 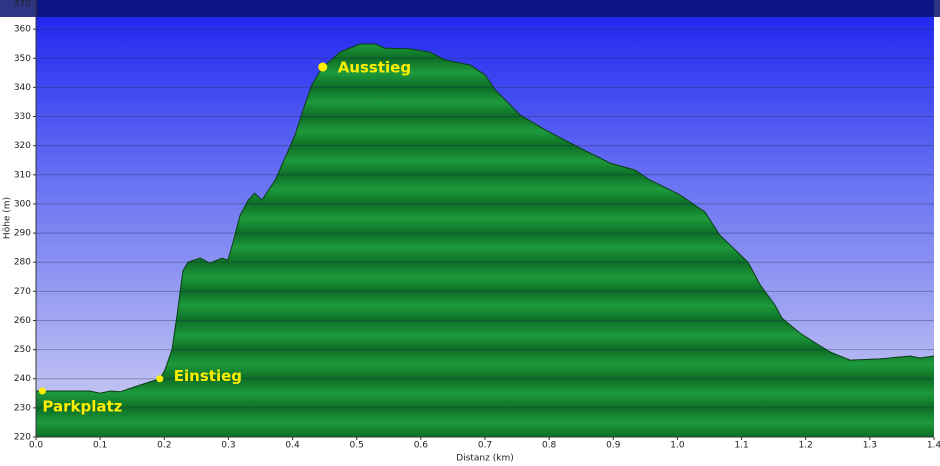 What do you see at coordinates (22, 59) in the screenshot?
I see `y-tick-label: 350` at bounding box center [22, 59].